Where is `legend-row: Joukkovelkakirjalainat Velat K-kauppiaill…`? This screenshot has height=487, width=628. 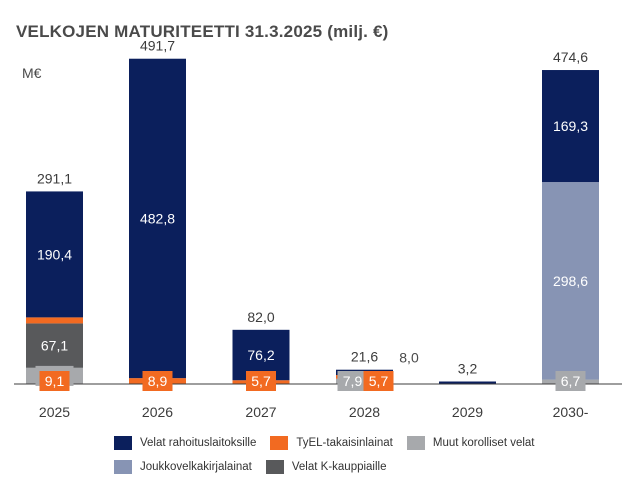 legend-row: Joukkovelkakirjalainat Velat K-kauppiaill… is located at coordinates (364, 467).